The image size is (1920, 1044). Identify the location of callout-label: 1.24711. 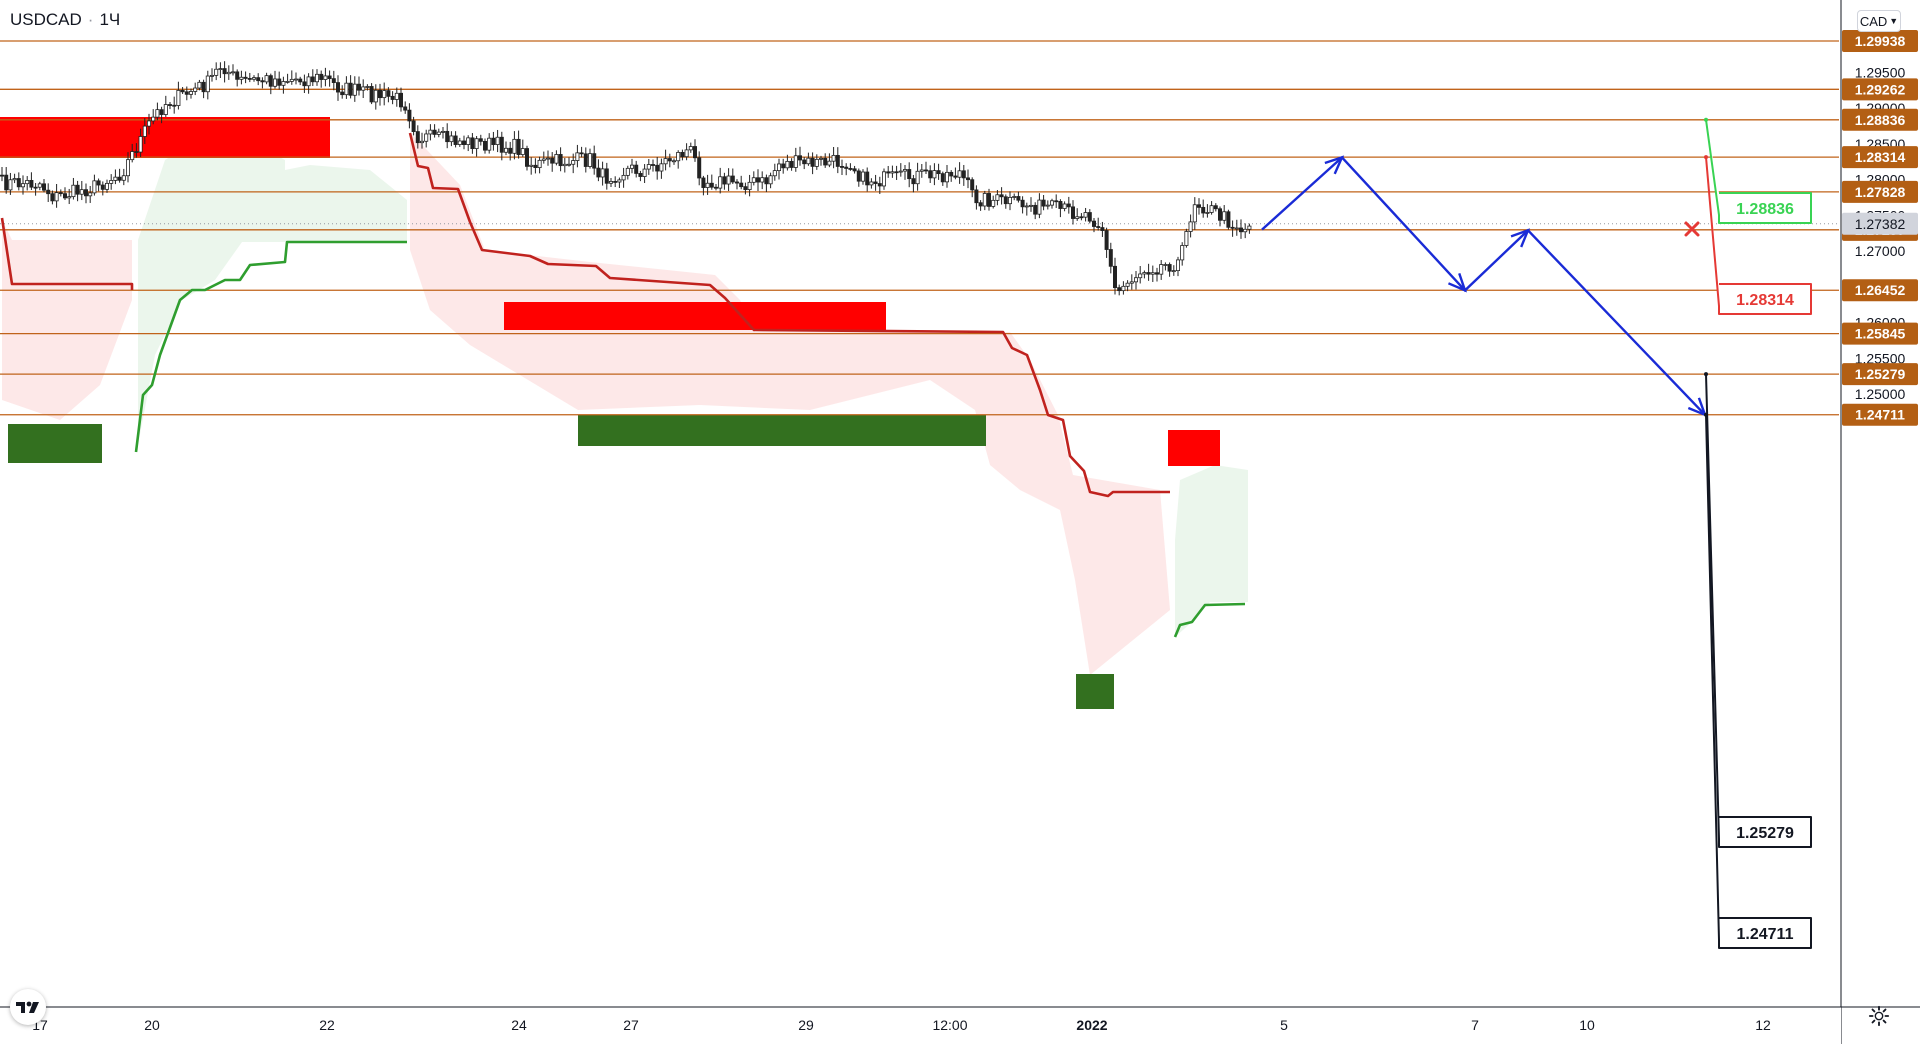
(1765, 934).